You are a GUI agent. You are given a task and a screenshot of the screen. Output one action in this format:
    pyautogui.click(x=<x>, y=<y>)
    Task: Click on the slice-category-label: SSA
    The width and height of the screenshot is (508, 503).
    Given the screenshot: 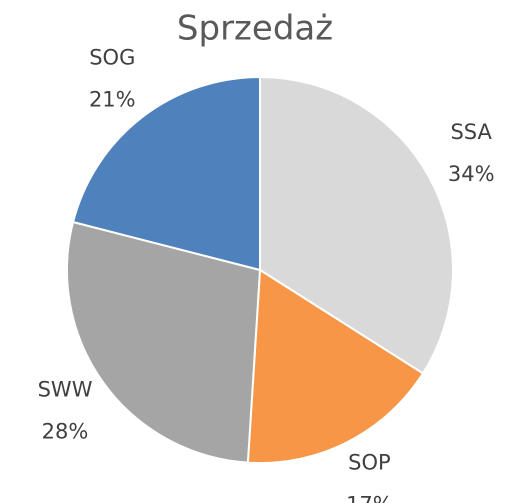 What is the action you would take?
    pyautogui.click(x=471, y=132)
    